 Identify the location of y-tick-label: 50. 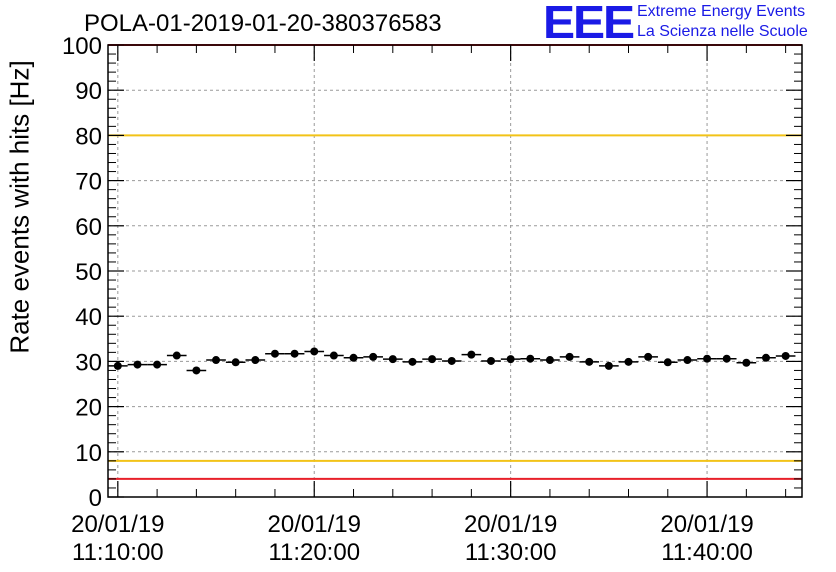
(88, 272).